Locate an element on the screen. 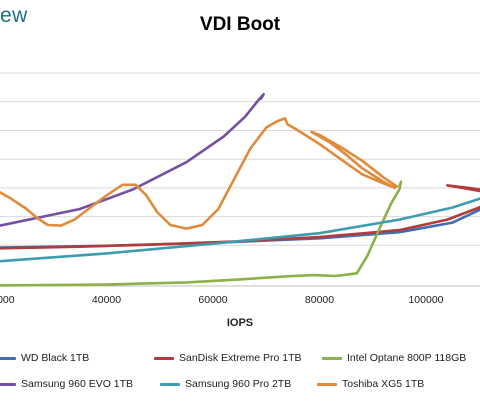 The width and height of the screenshot is (480, 401). legend-label: WD Black 1TB is located at coordinates (55, 358).